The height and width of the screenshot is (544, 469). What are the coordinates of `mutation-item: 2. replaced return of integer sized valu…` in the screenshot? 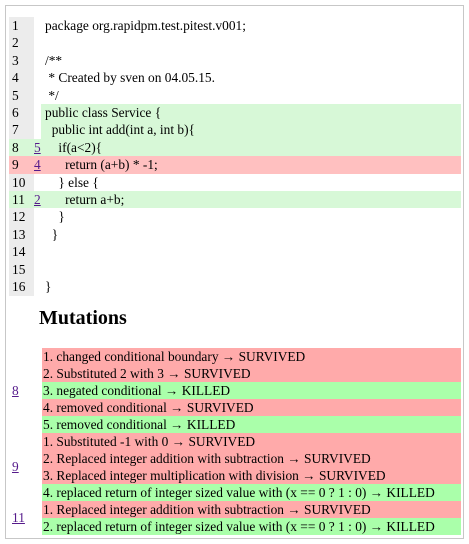 It's located at (251, 526).